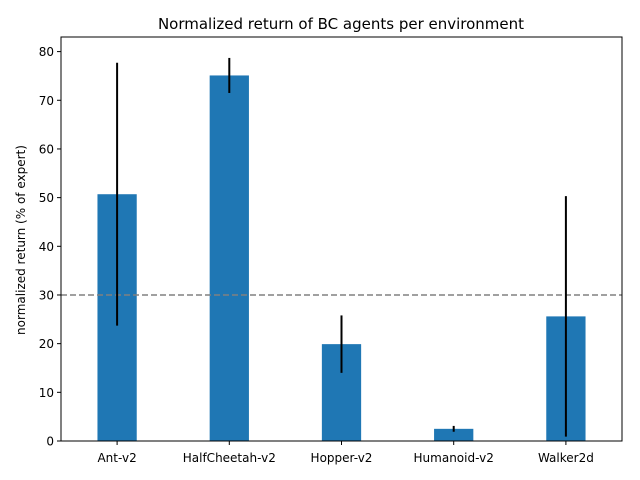 This screenshot has width=640, height=480. I want to click on y-ticks: 0 10 20 30 40 50 60 70 80, so click(50, 247).